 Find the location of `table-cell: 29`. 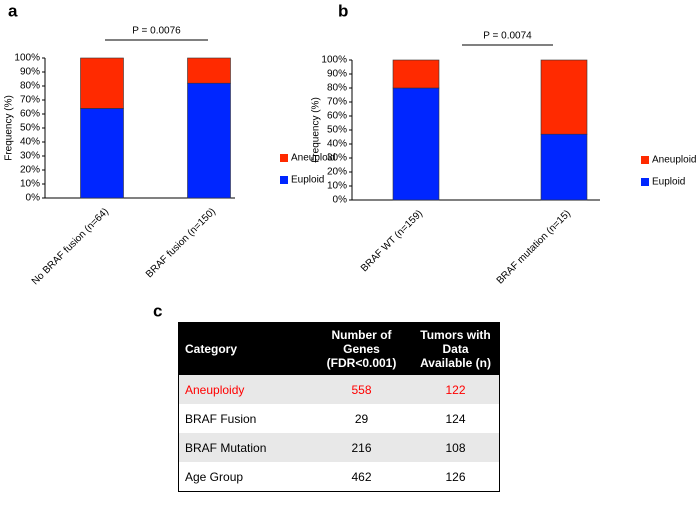

table-cell: 29 is located at coordinates (361, 418).